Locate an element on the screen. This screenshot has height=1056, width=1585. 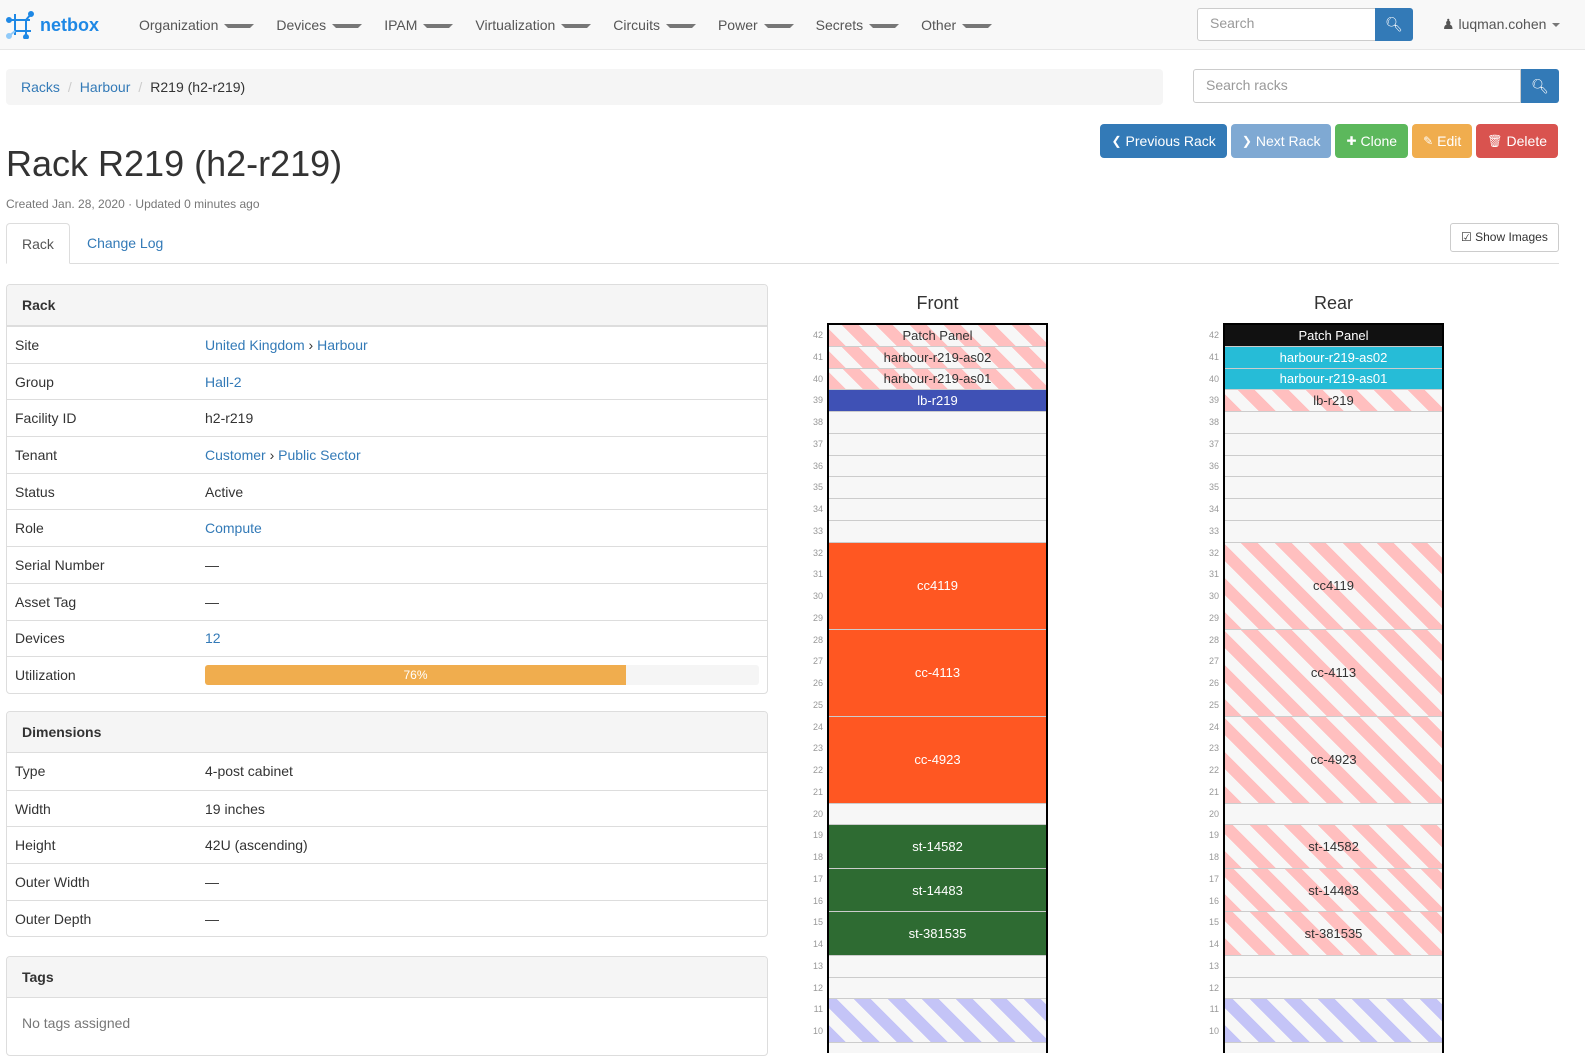
value: 19 inches is located at coordinates (235, 808).